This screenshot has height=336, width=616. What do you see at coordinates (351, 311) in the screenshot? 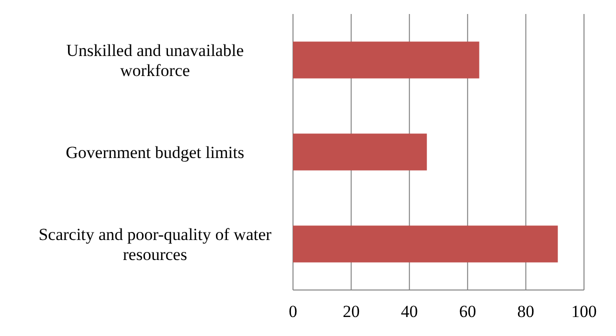
I see `x-tick-label: 20` at bounding box center [351, 311].